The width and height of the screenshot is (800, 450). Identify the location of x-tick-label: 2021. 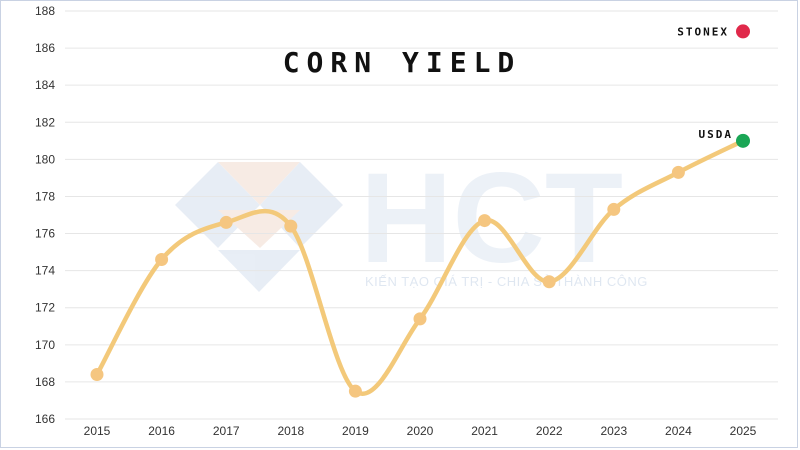
(484, 431).